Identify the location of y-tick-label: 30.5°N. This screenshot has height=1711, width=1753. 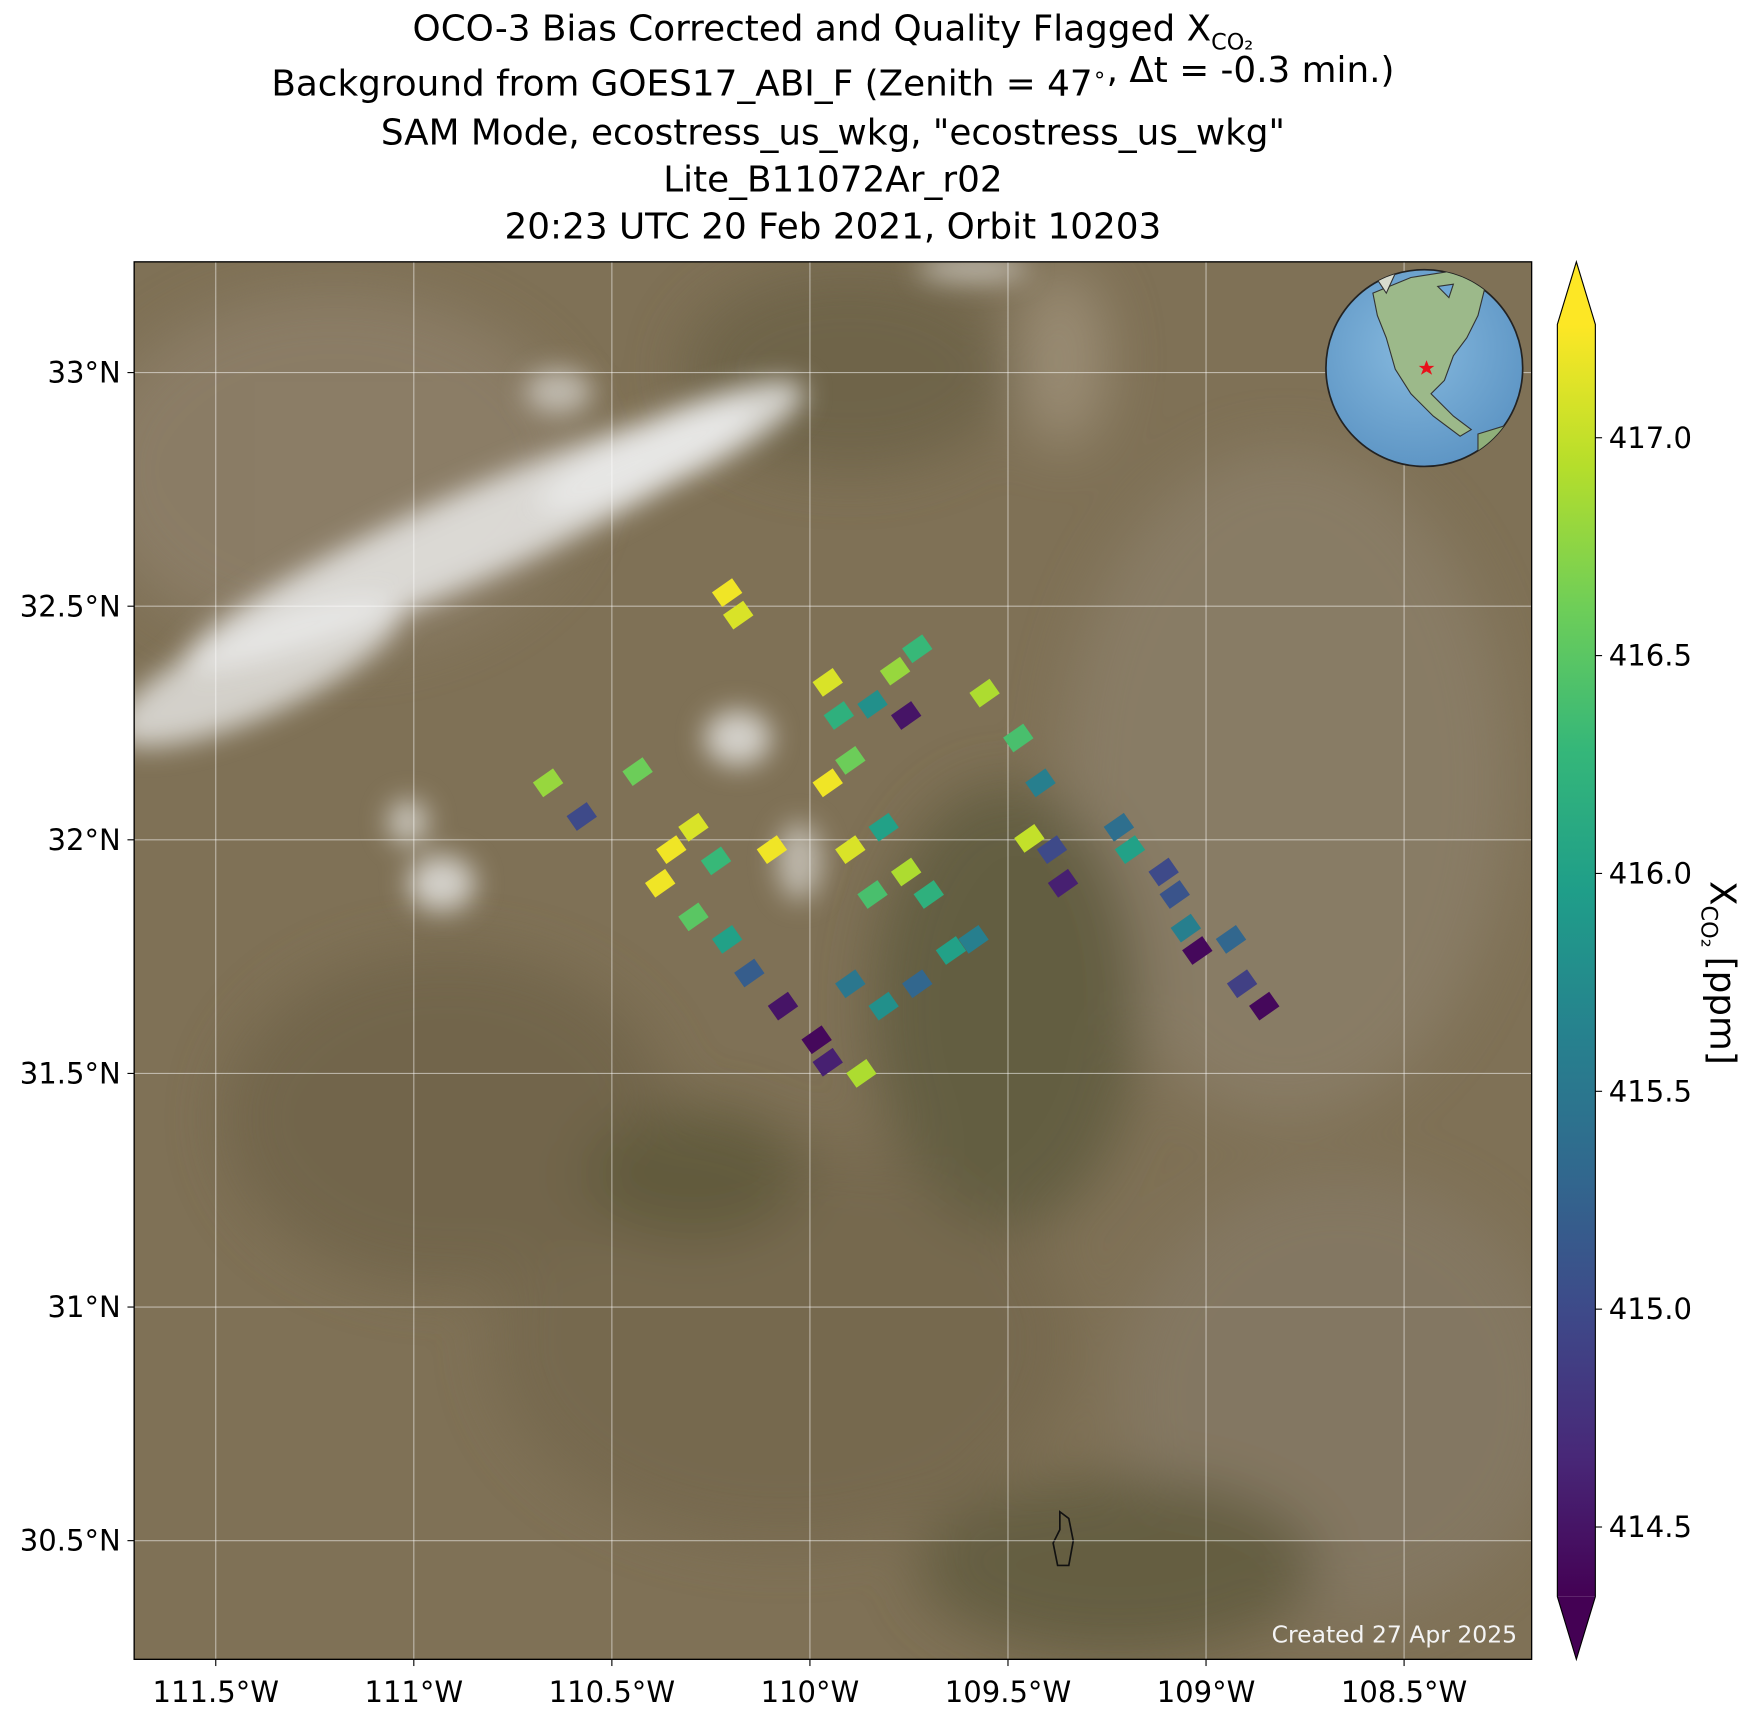
(70, 1541).